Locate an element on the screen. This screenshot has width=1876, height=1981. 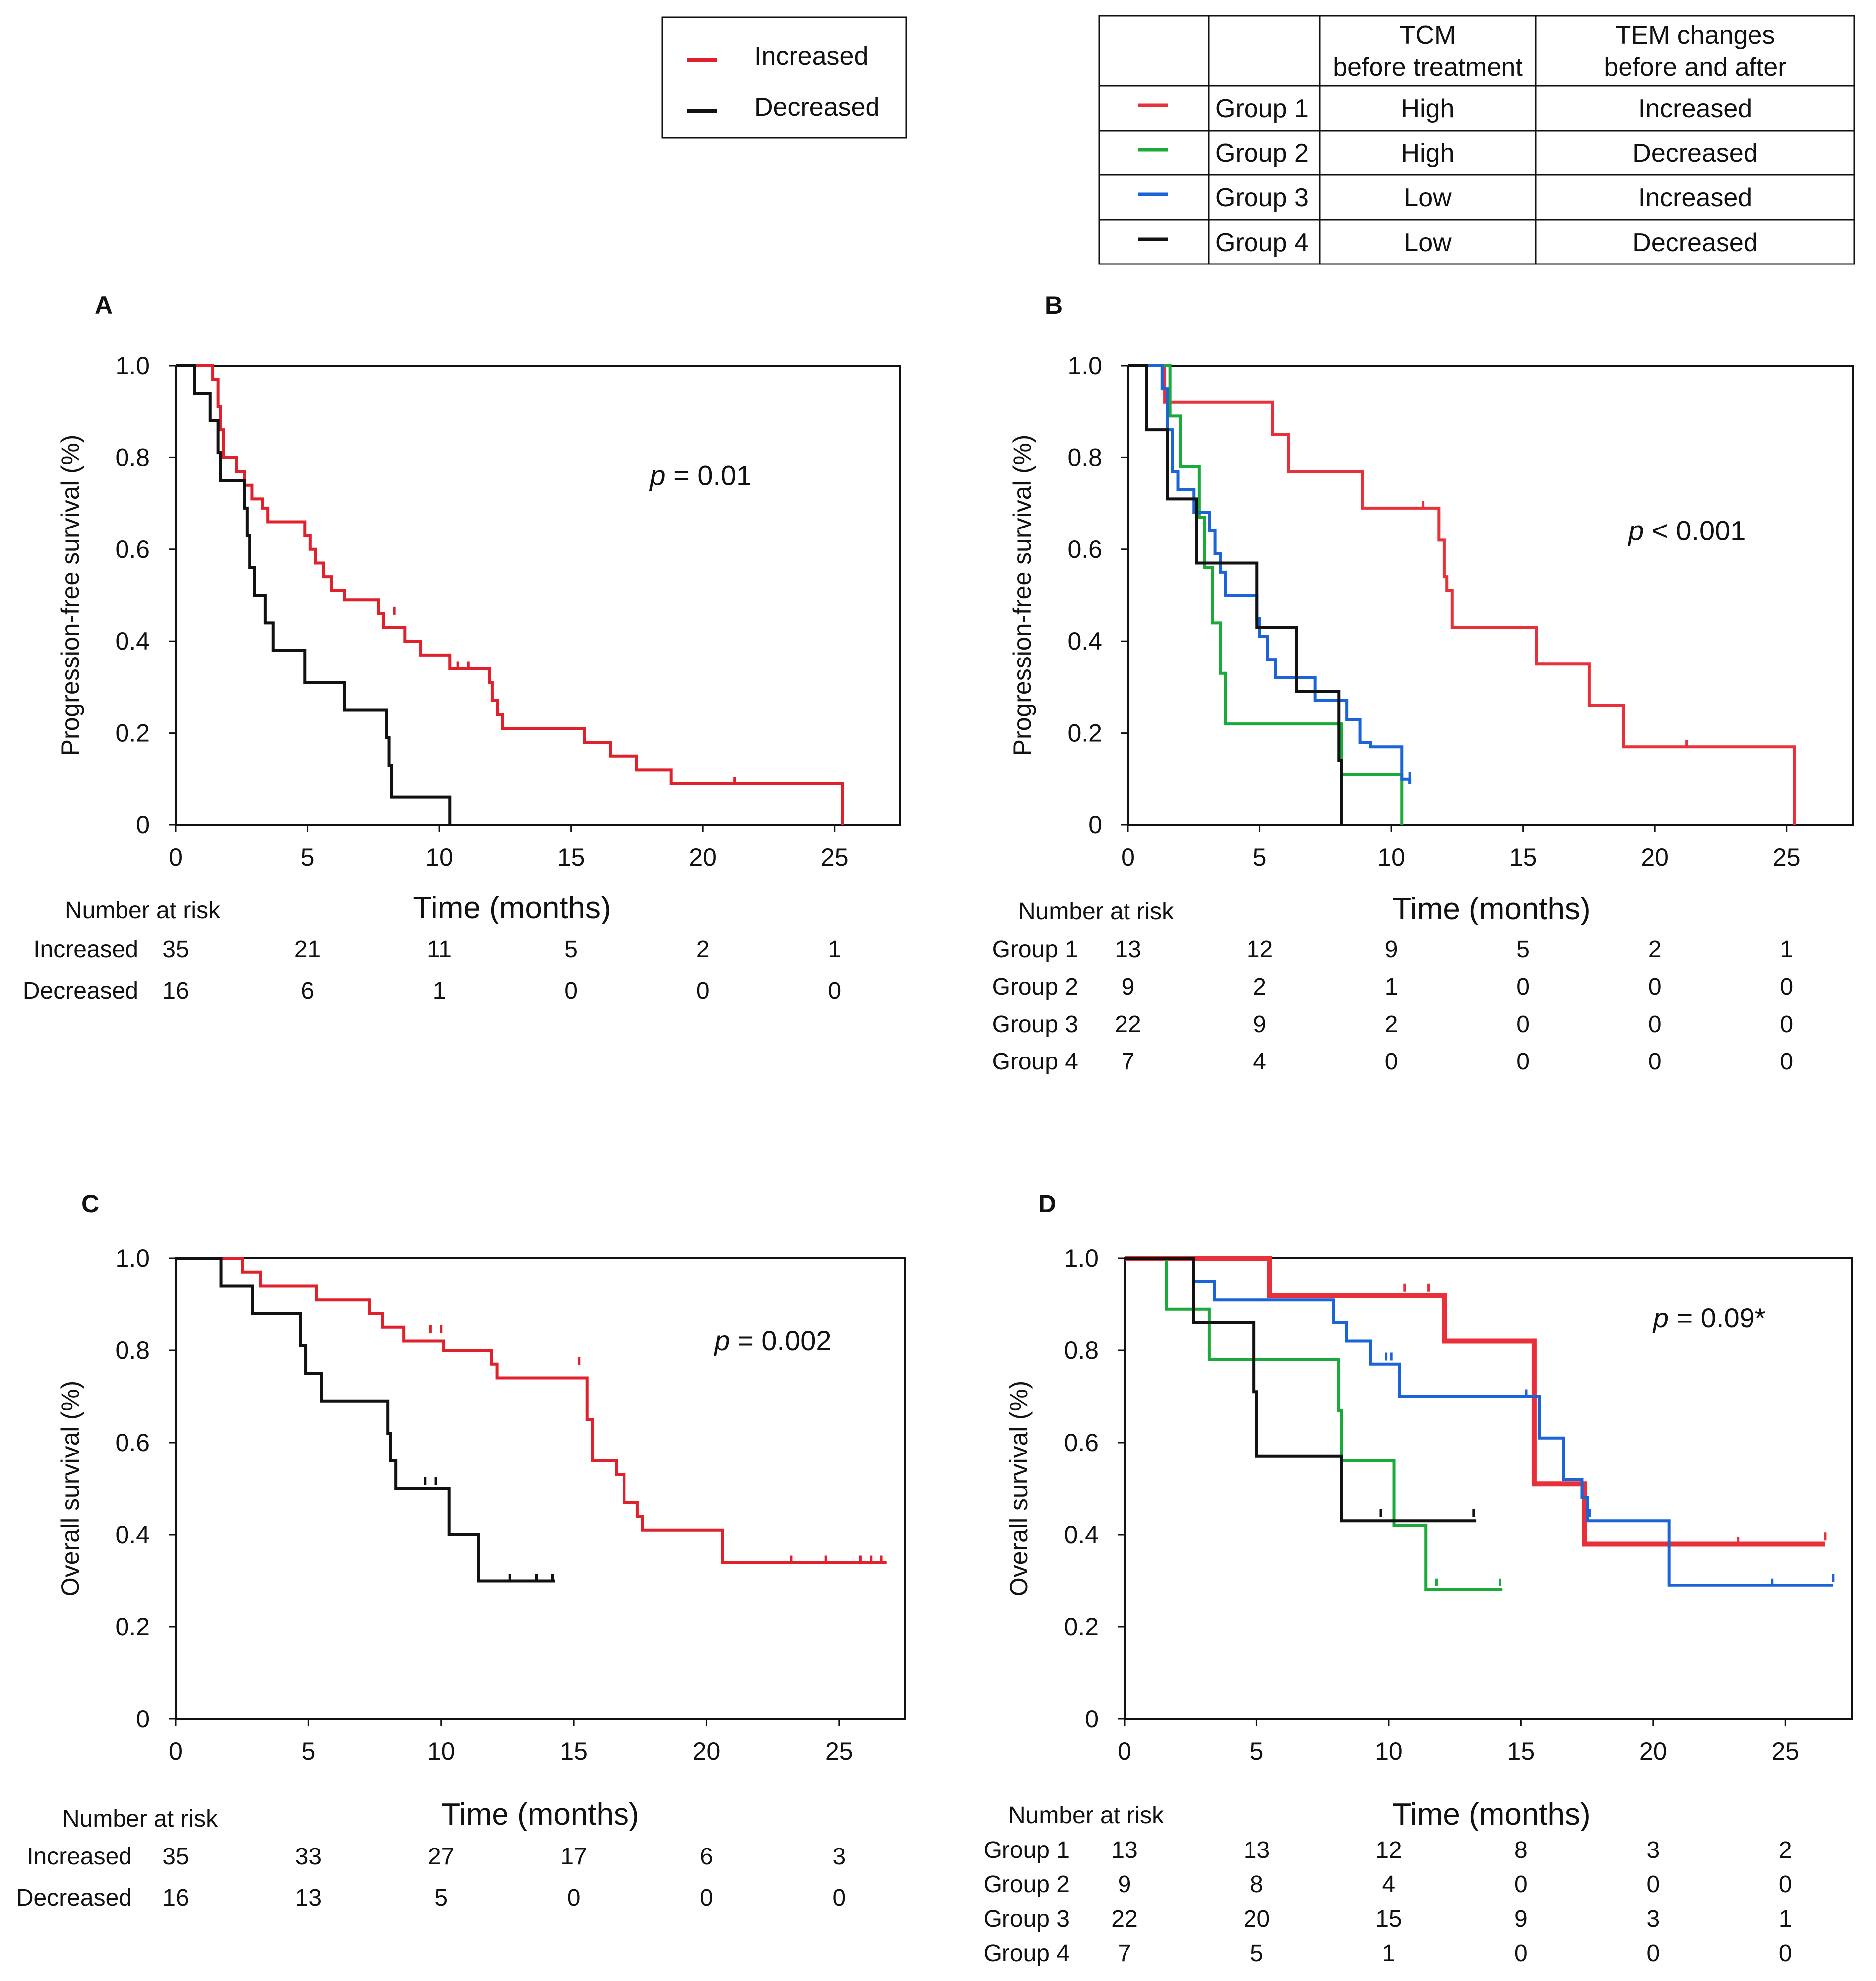
series-decreased is located at coordinates (314, 594).